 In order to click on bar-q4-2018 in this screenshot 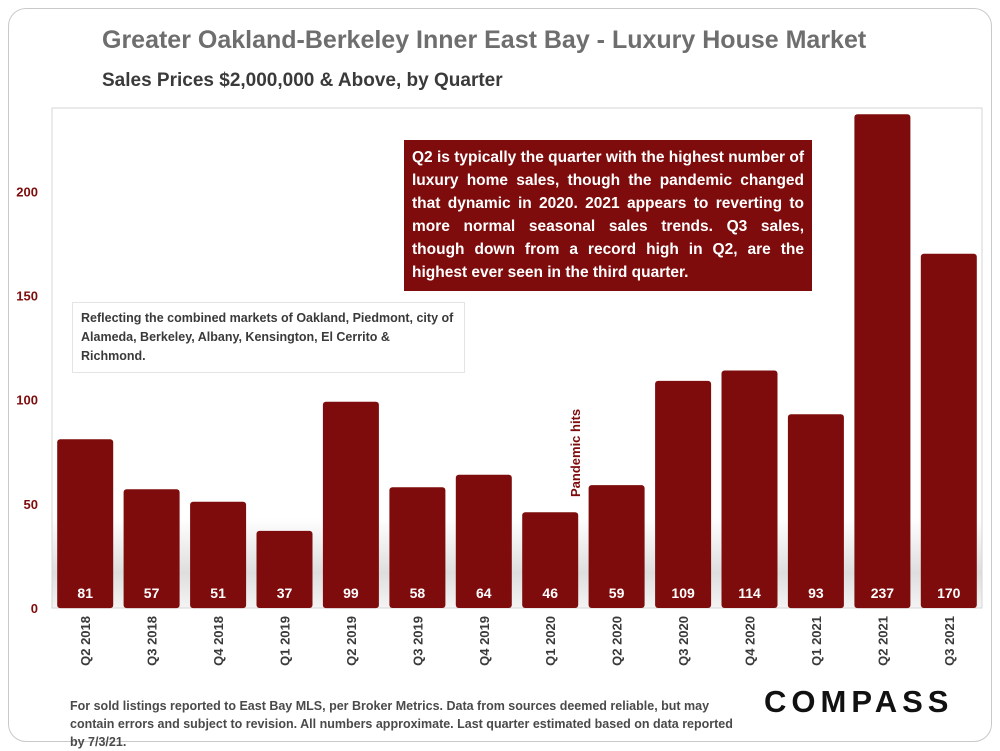, I will do `click(218, 555)`.